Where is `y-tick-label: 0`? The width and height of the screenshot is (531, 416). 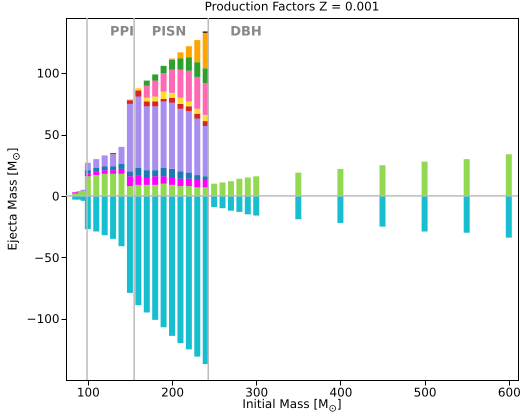 y-tick-label: 0 is located at coordinates (56, 196).